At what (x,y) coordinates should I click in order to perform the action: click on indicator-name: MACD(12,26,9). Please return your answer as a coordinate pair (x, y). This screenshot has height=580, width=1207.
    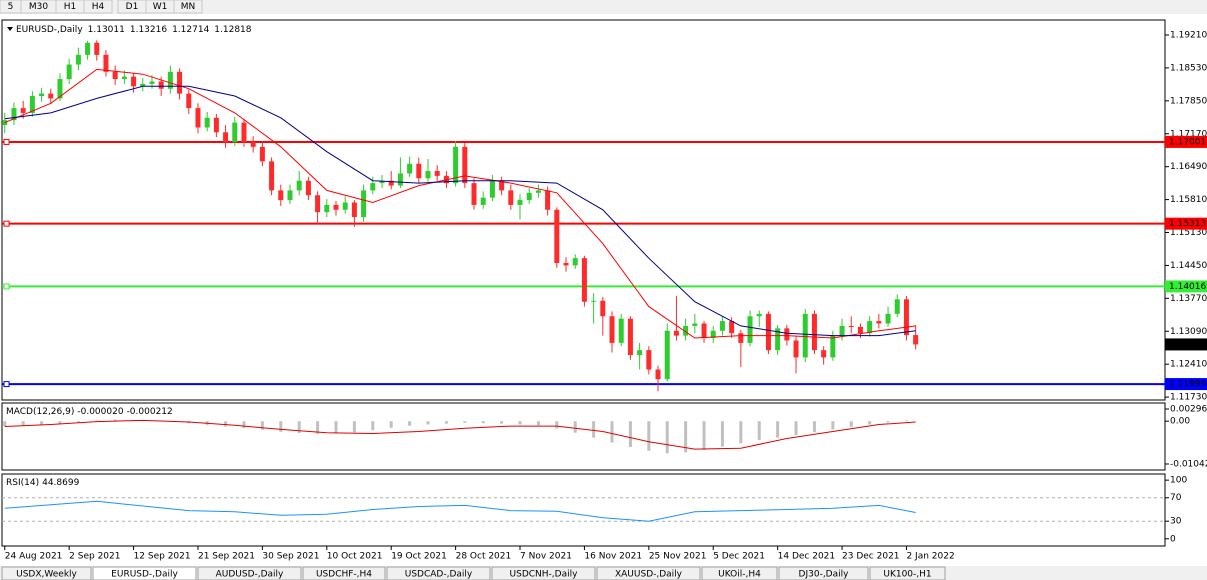
    Looking at the image, I should click on (40, 412).